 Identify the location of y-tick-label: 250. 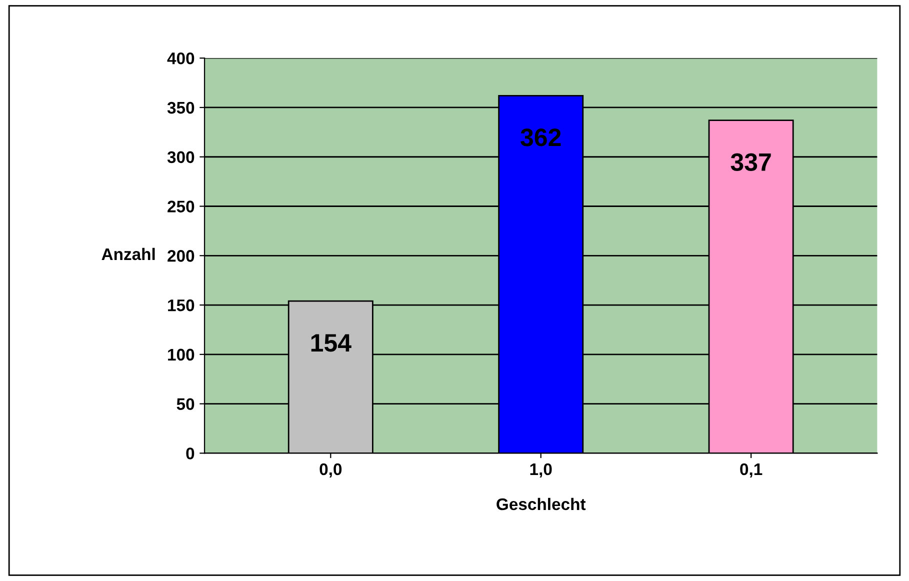
(181, 206).